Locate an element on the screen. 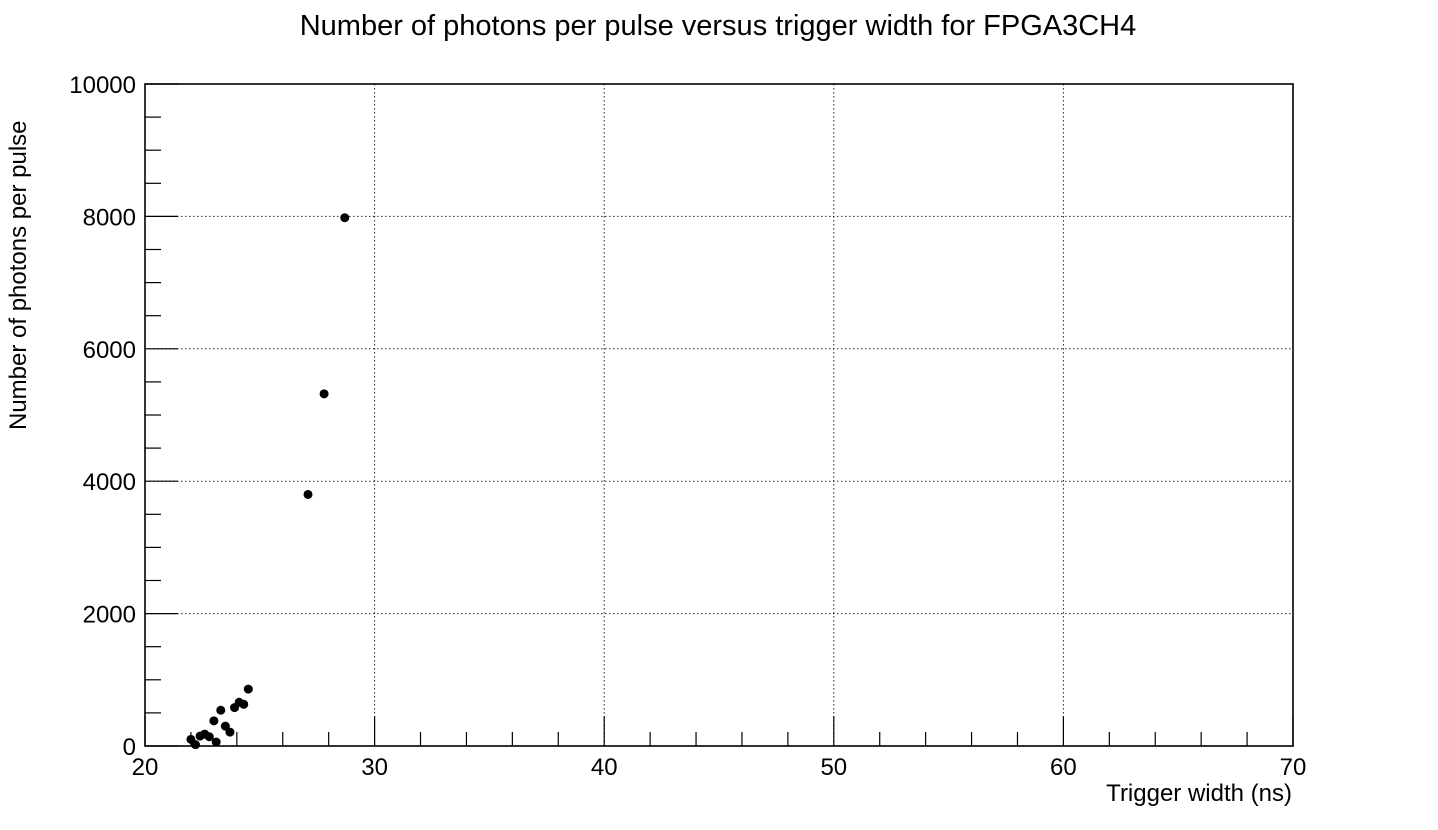 The width and height of the screenshot is (1438, 830). y-tick-label: 0 is located at coordinates (129, 747).